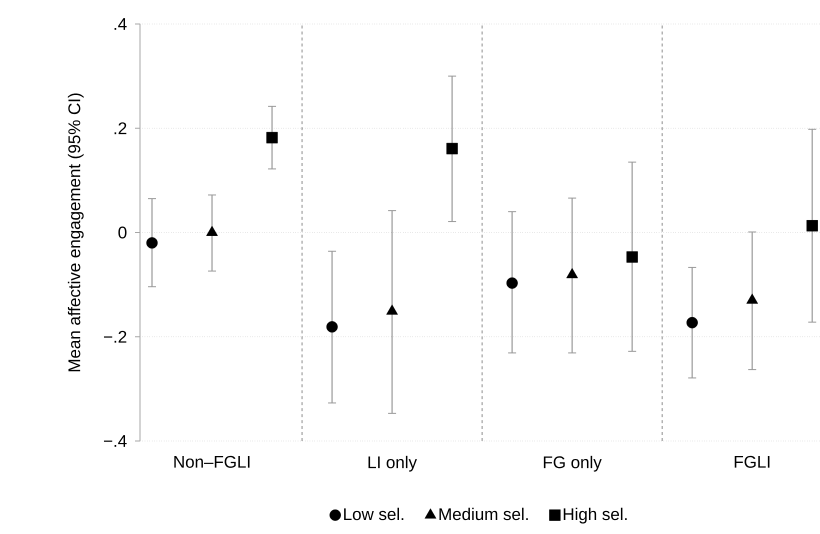 The image size is (820, 534). Describe the element at coordinates (115, 441) in the screenshot. I see `y-tick-label: −.4` at that location.